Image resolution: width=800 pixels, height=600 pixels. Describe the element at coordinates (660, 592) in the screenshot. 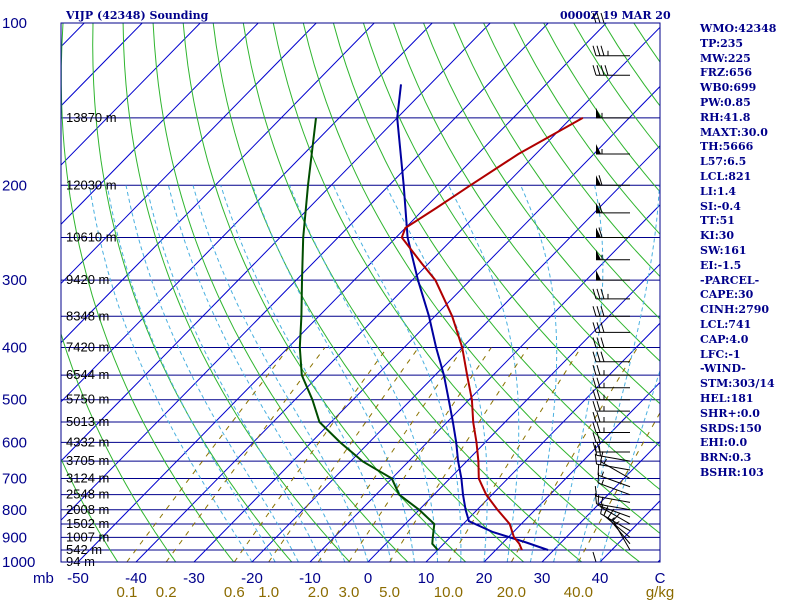

I see `mixing-ratio-unit-label: g/kg` at that location.